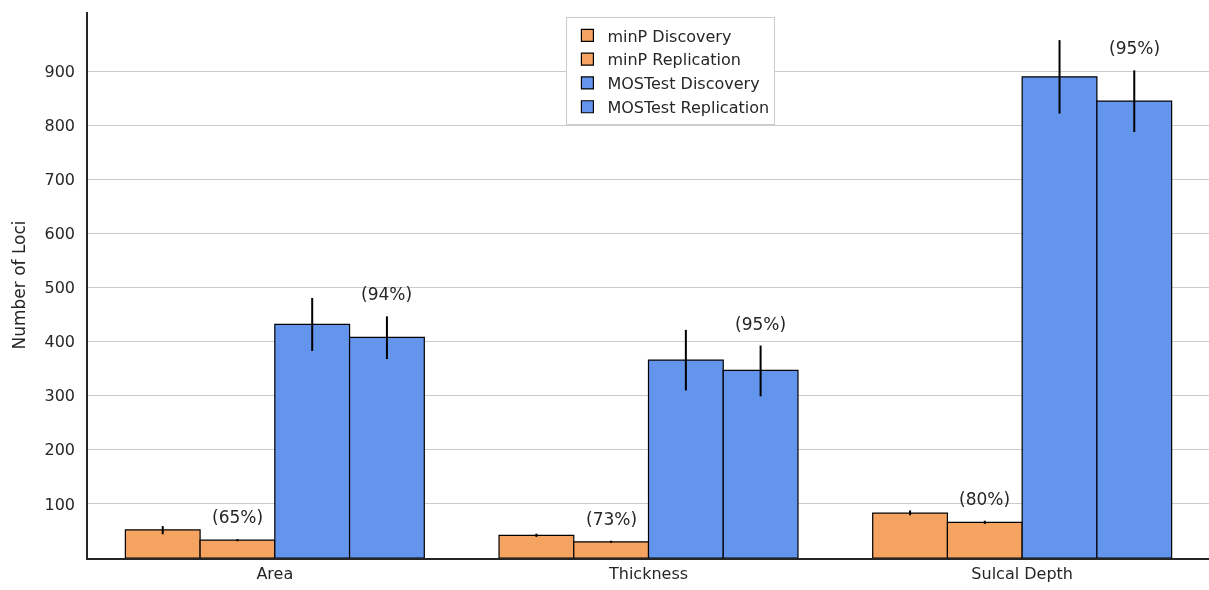 This screenshot has height=590, width=1209. What do you see at coordinates (60, 126) in the screenshot?
I see `y-tick-label: 800` at bounding box center [60, 126].